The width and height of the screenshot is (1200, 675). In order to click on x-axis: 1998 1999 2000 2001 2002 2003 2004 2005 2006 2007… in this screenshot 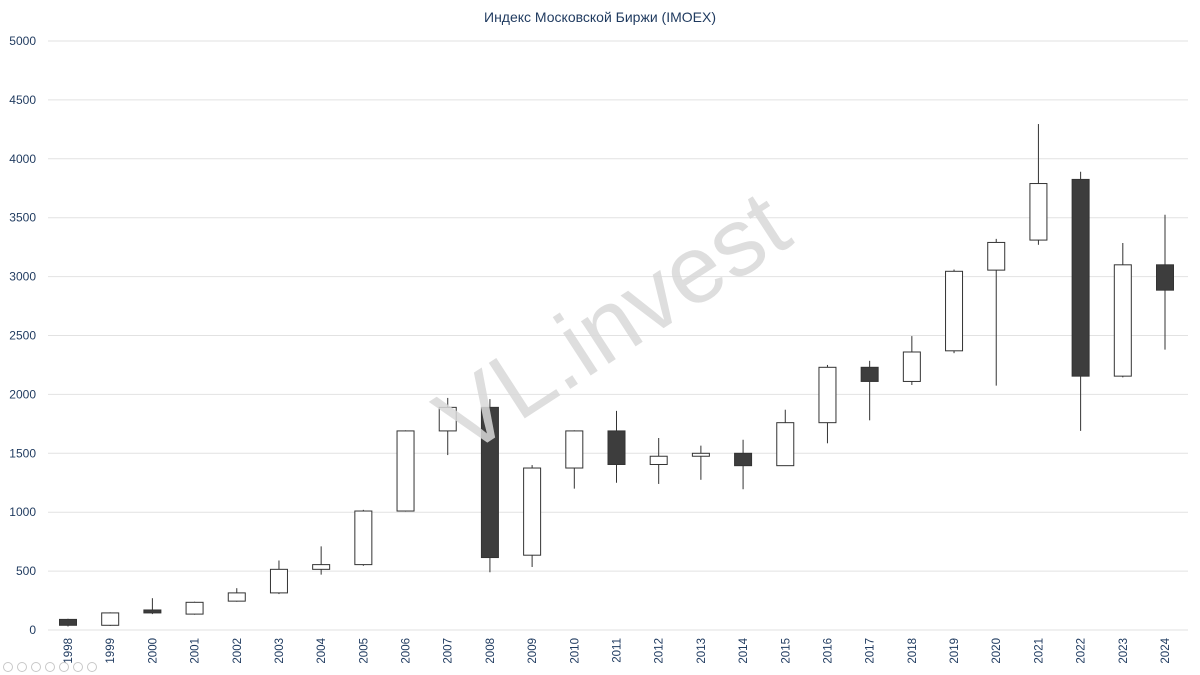, I will do `click(617, 650)`.